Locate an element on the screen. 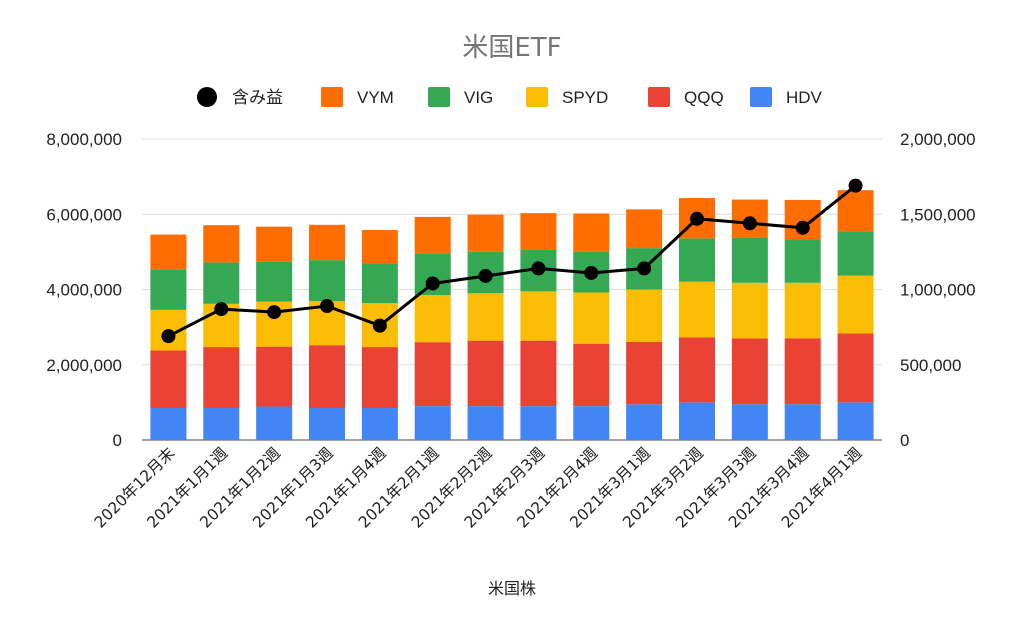  y-tick-label-right: 2,000,000 is located at coordinates (938, 139).